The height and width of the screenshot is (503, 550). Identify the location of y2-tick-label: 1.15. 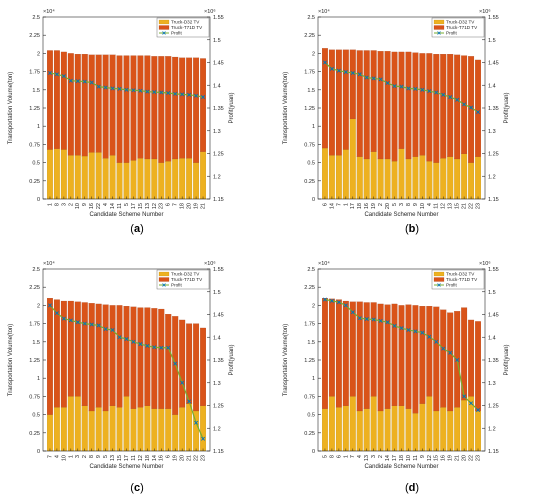
(493, 200).